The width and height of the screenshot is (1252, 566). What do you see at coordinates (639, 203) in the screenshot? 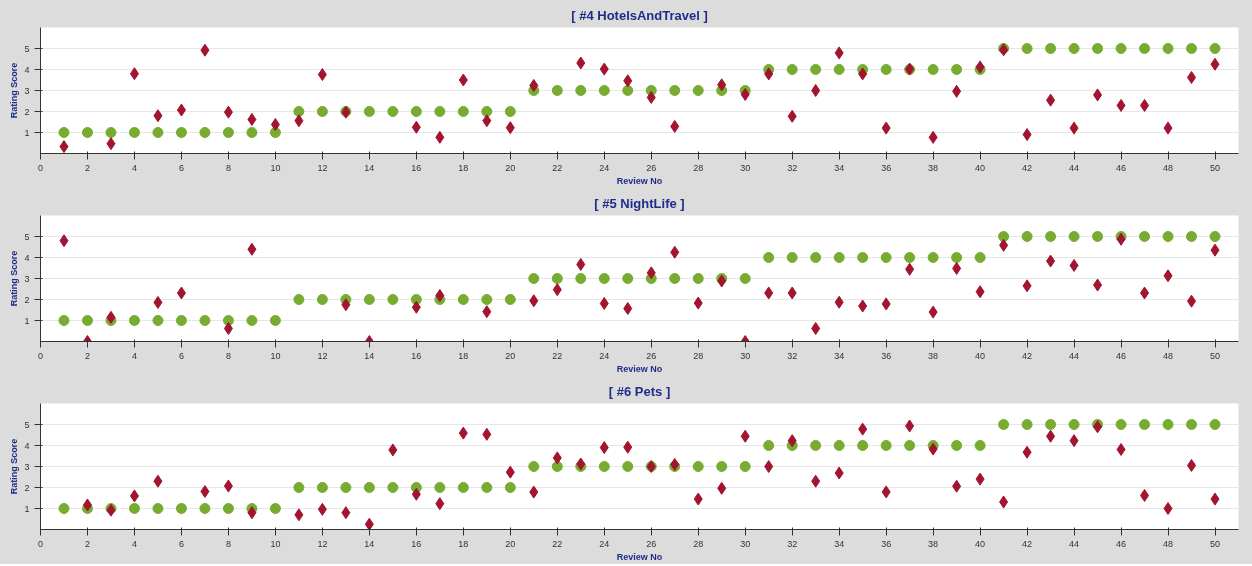
I see `chart-title: [ #5 NightLife ]` at bounding box center [639, 203].